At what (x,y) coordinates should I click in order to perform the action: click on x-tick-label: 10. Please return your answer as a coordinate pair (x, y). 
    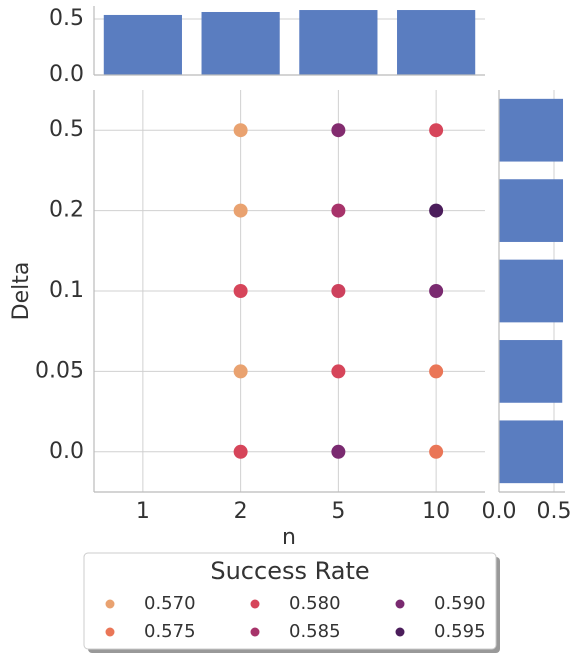
    Looking at the image, I should click on (436, 511).